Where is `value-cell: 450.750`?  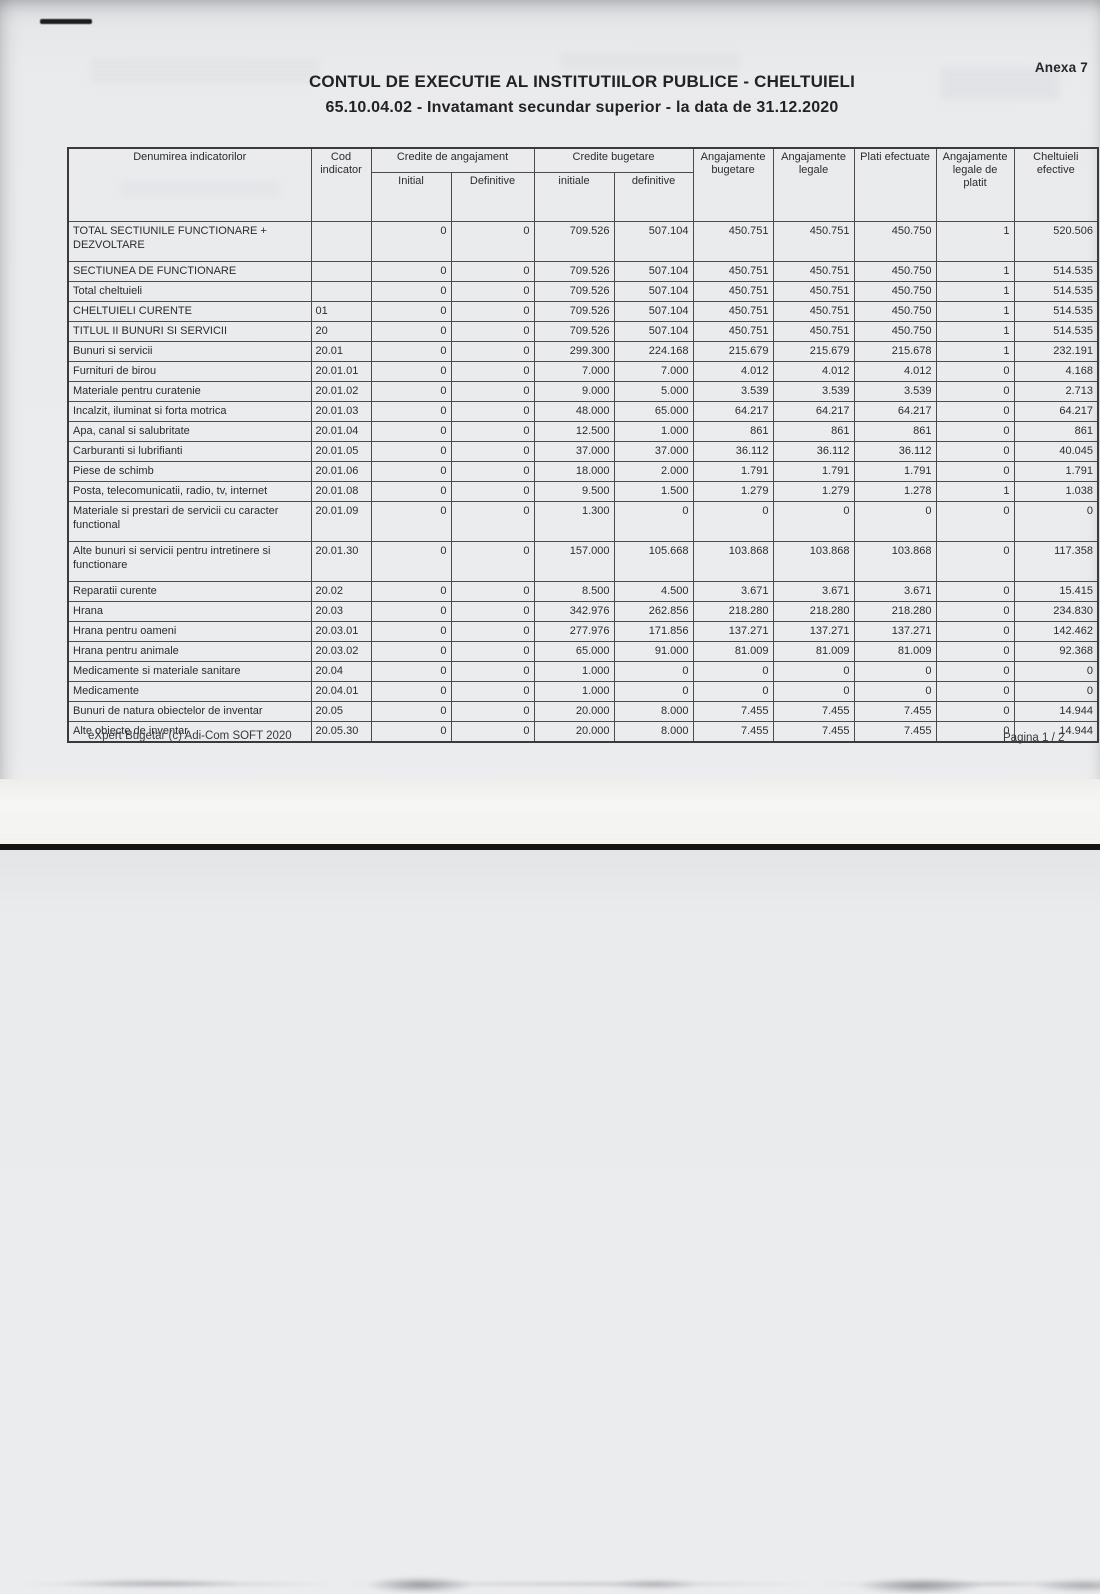
value-cell: 450.750 is located at coordinates (895, 311).